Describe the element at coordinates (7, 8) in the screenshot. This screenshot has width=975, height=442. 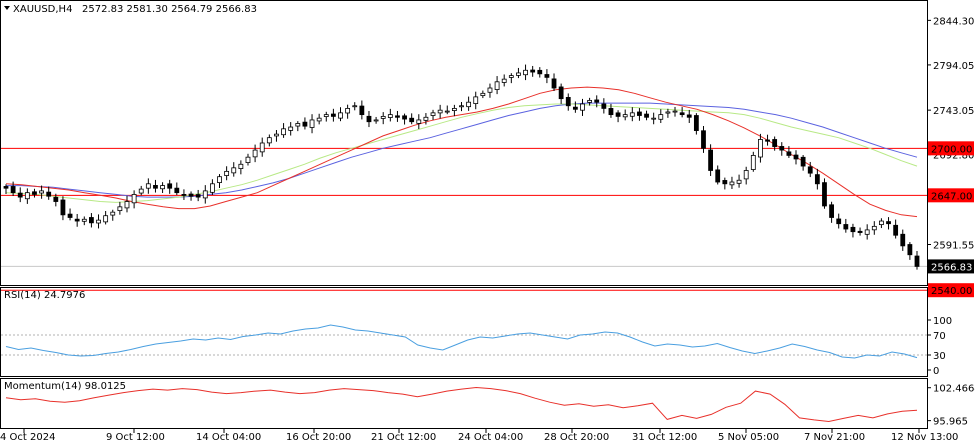
I see `dropdown-triangle-icon` at that location.